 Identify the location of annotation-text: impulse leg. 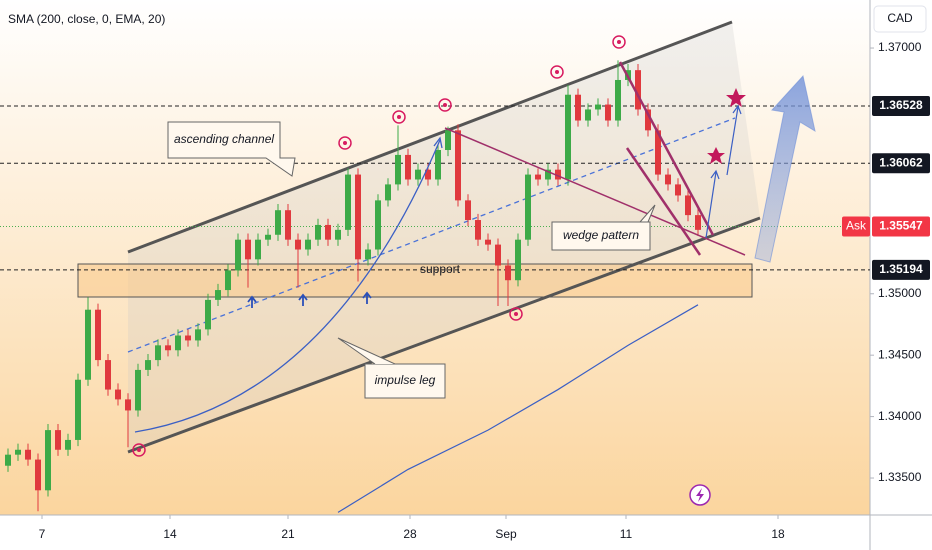
(405, 380).